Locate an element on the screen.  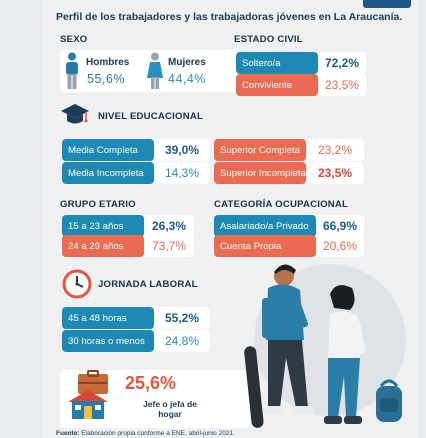
estado-civil-value-0: 72,2% is located at coordinates (342, 63).